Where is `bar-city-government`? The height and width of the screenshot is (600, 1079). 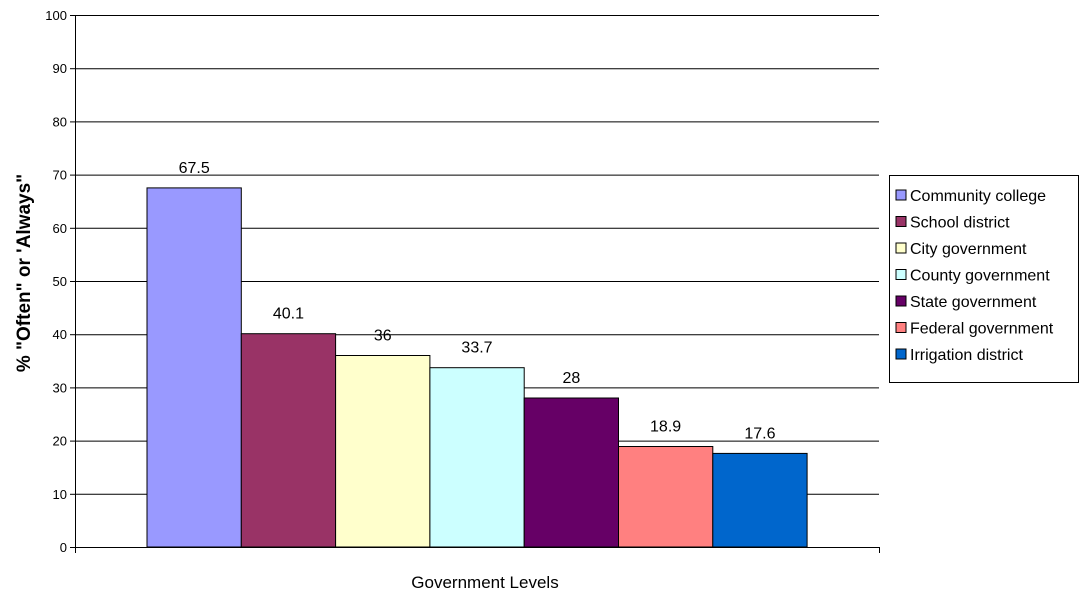 bar-city-government is located at coordinates (383, 451).